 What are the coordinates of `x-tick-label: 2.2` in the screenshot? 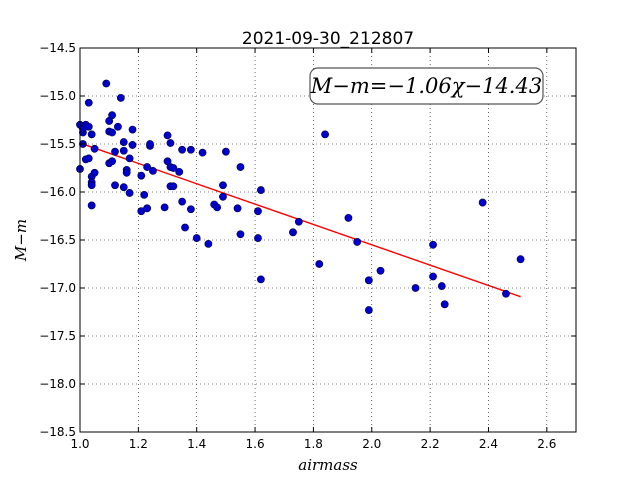 It's located at (430, 444).